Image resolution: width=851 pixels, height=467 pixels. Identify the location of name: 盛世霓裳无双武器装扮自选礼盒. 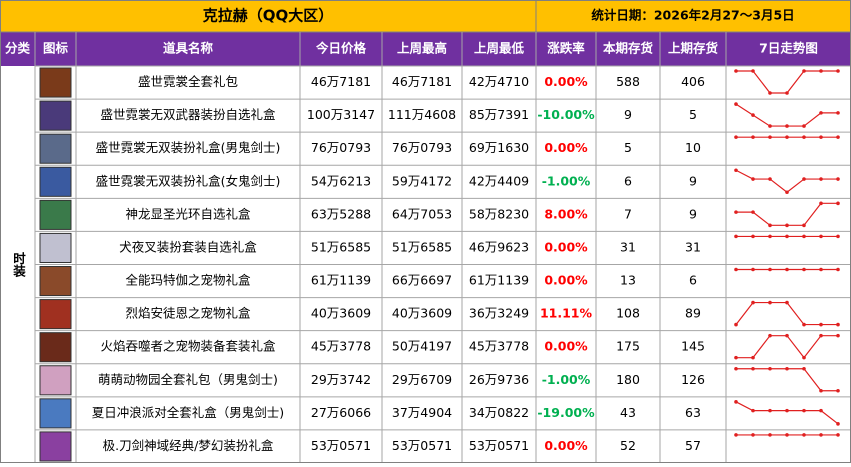
(188, 114).